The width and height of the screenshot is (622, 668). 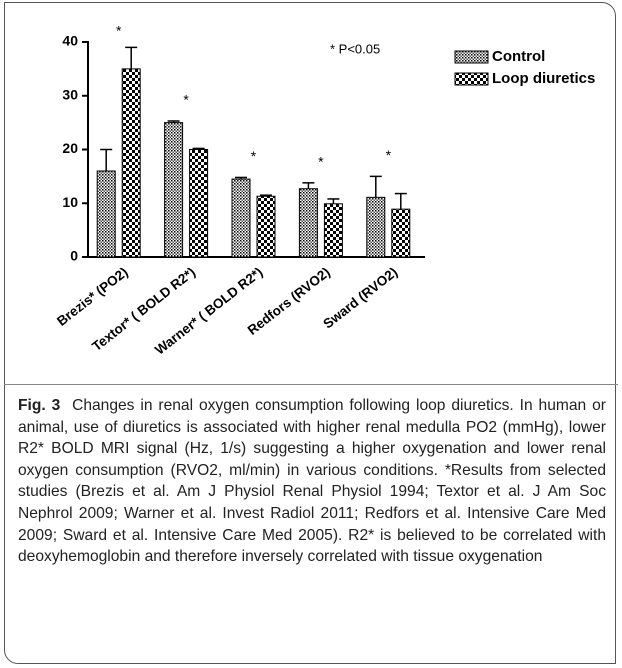 What do you see at coordinates (355, 48) in the screenshot?
I see `annotation: * P<0.05` at bounding box center [355, 48].